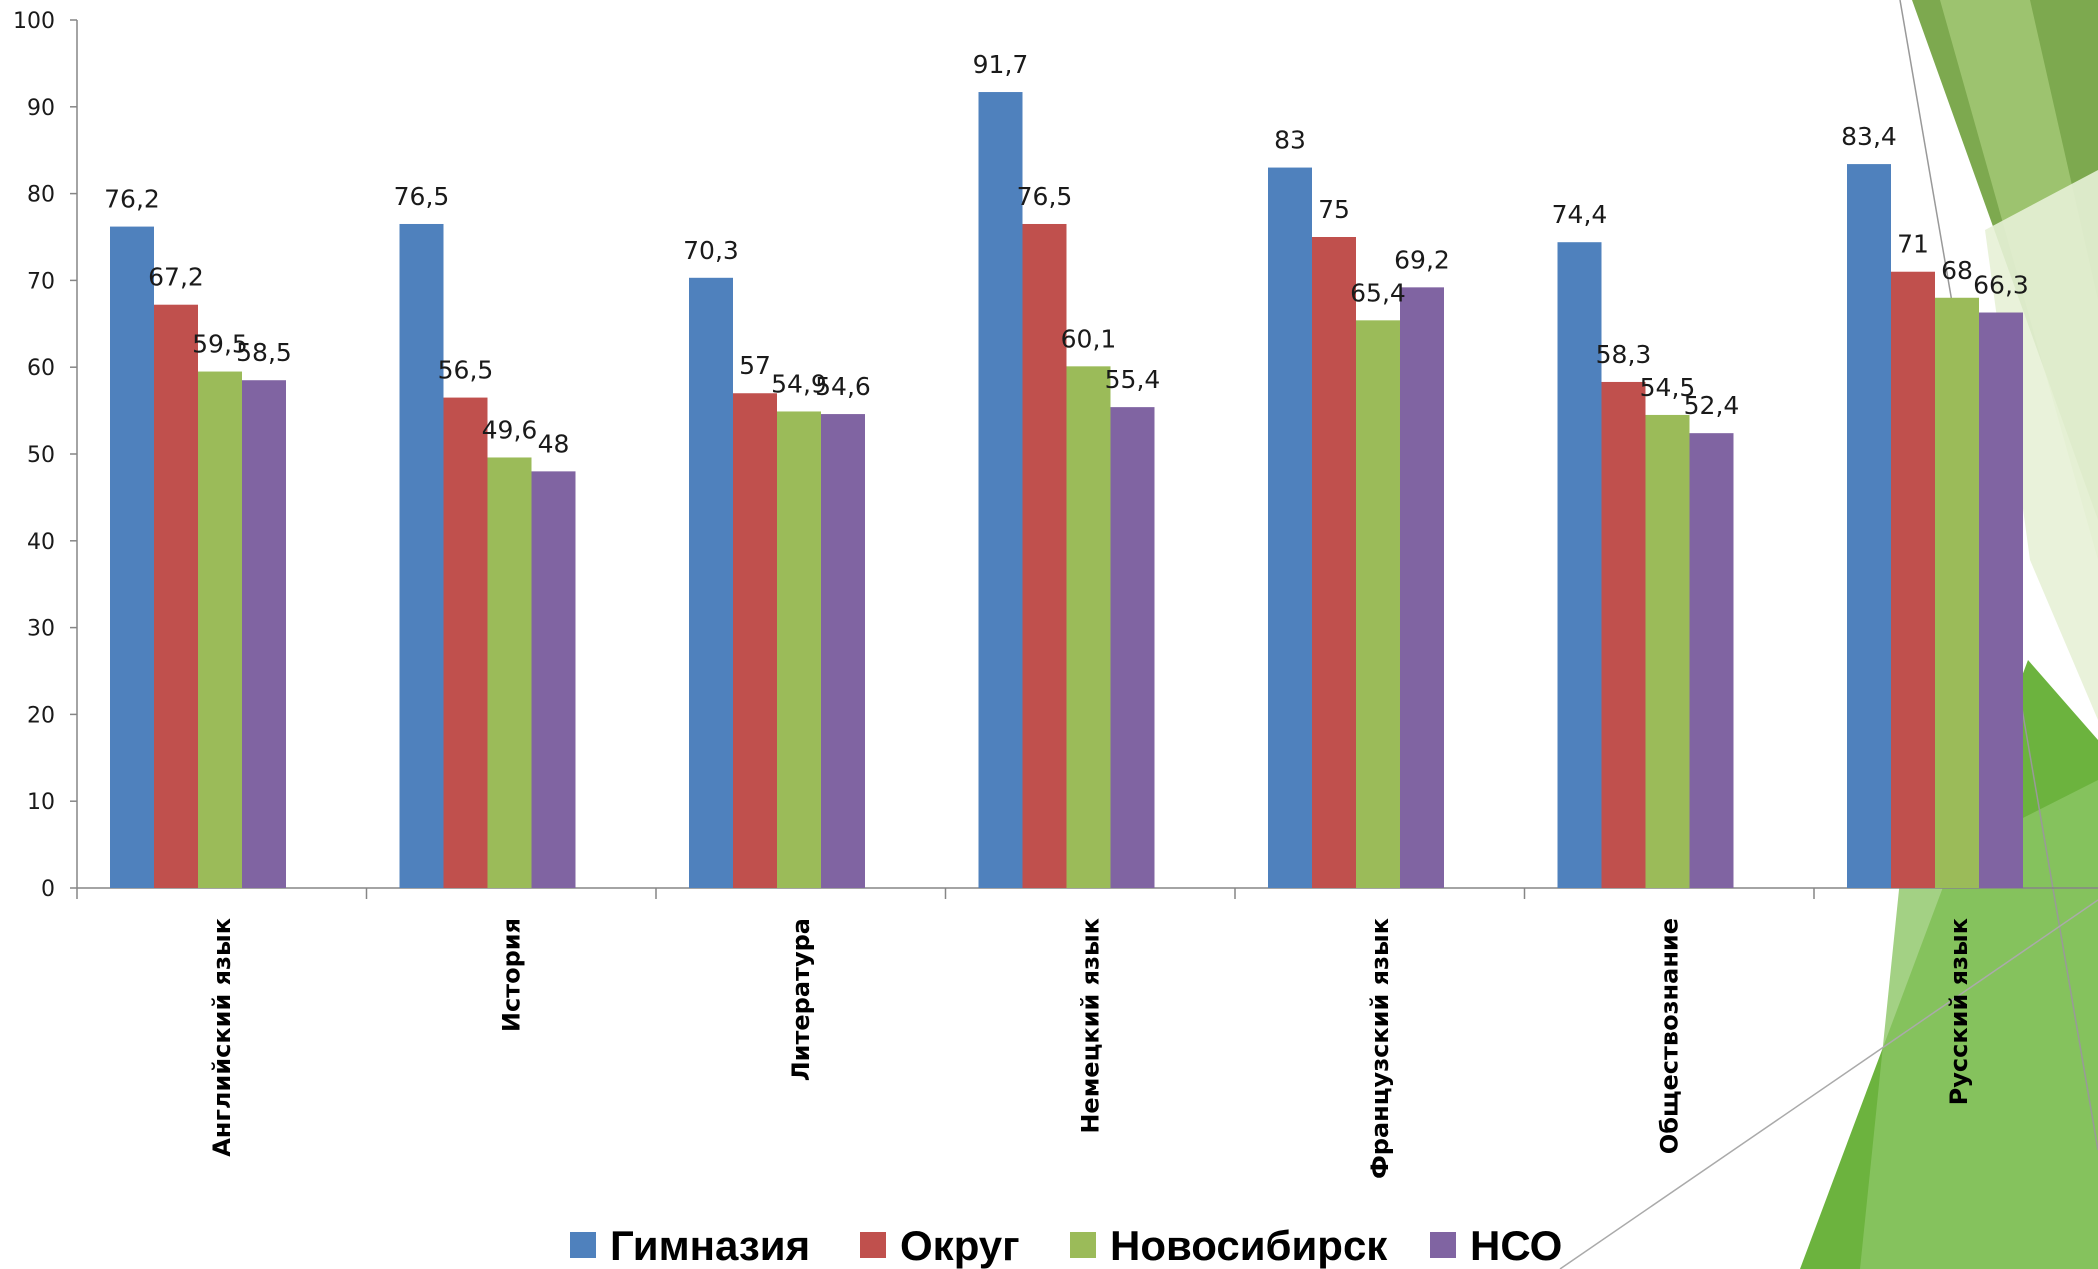  Describe the element at coordinates (554, 443) in the screenshot. I see `data-label: 48` at that location.